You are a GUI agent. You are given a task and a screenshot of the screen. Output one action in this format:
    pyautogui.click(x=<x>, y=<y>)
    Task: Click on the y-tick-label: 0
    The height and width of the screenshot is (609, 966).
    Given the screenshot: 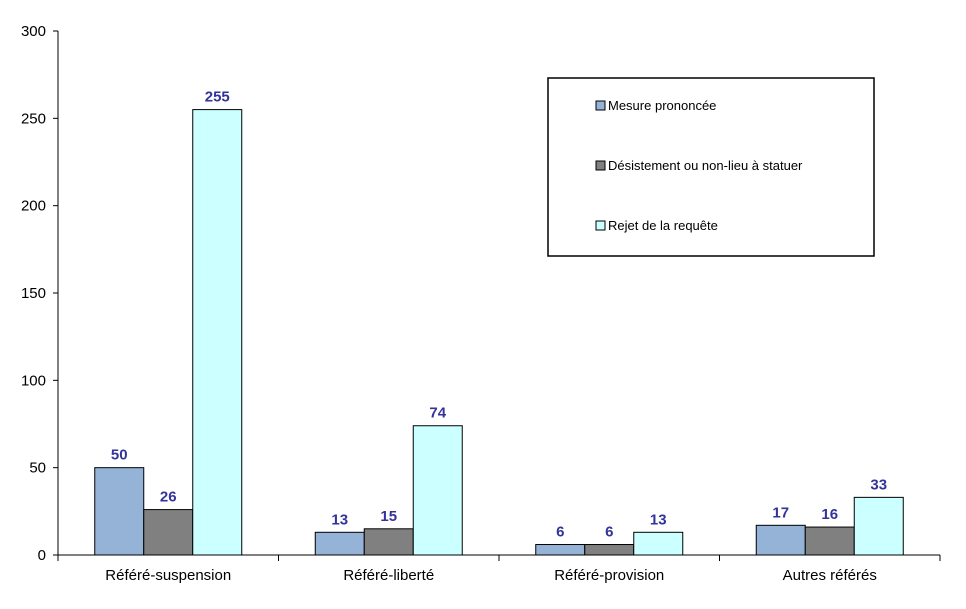 What is the action you would take?
    pyautogui.click(x=42, y=555)
    